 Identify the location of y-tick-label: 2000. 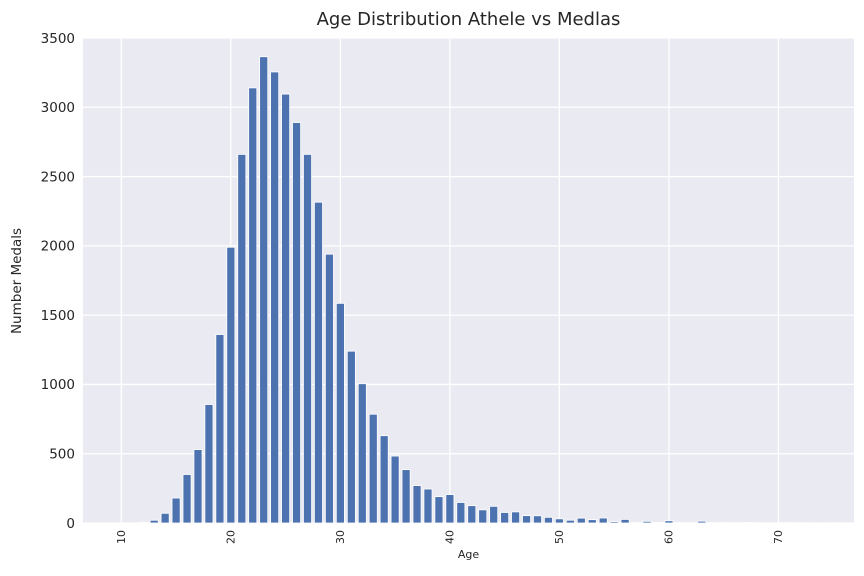
(58, 247).